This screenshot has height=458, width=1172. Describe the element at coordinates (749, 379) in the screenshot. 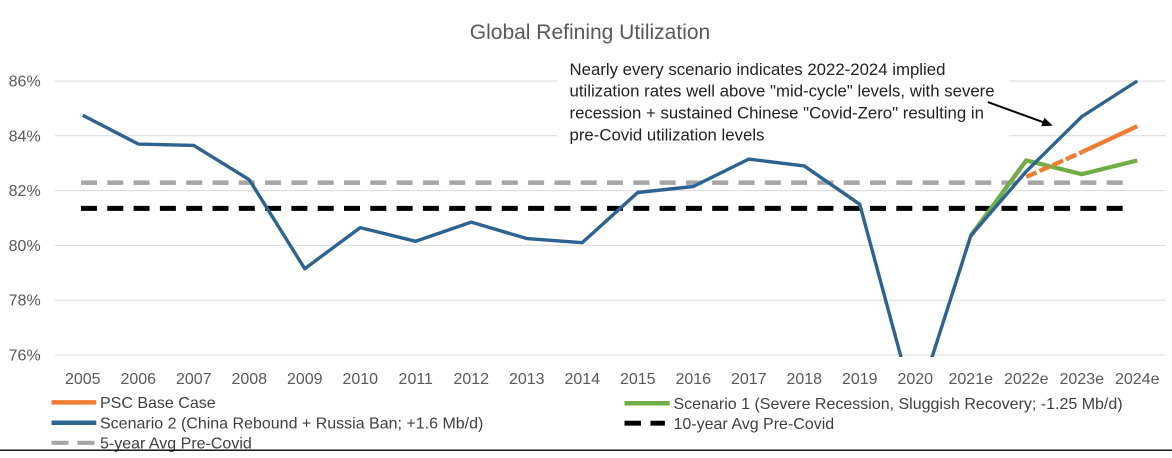

I see `svg-text: 2017` at that location.